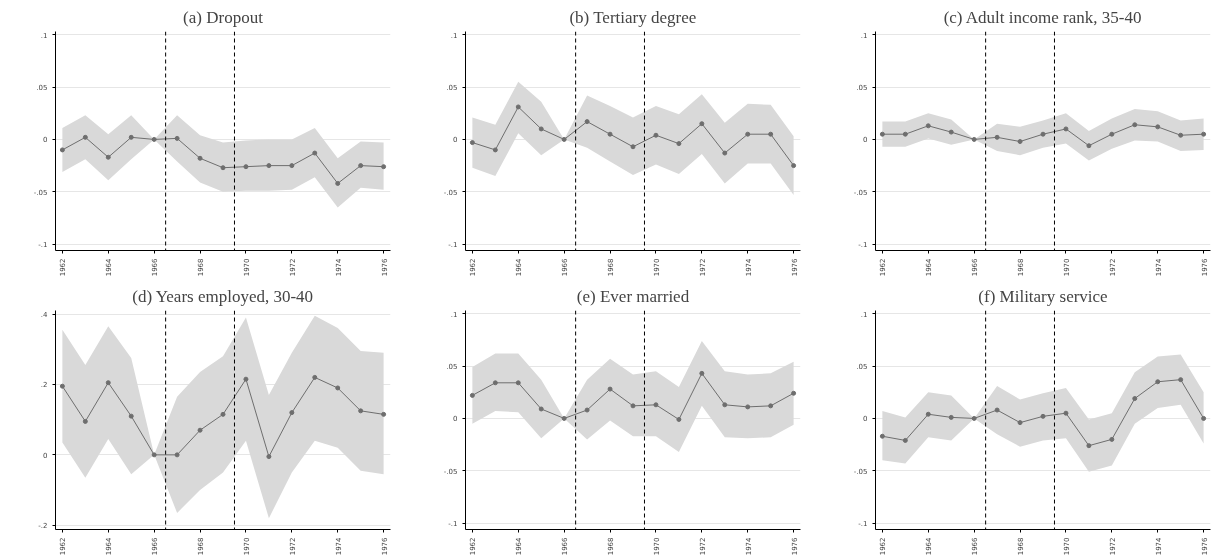  Describe the element at coordinates (633, 296) in the screenshot. I see `chart-title: (e) Ever married` at that location.